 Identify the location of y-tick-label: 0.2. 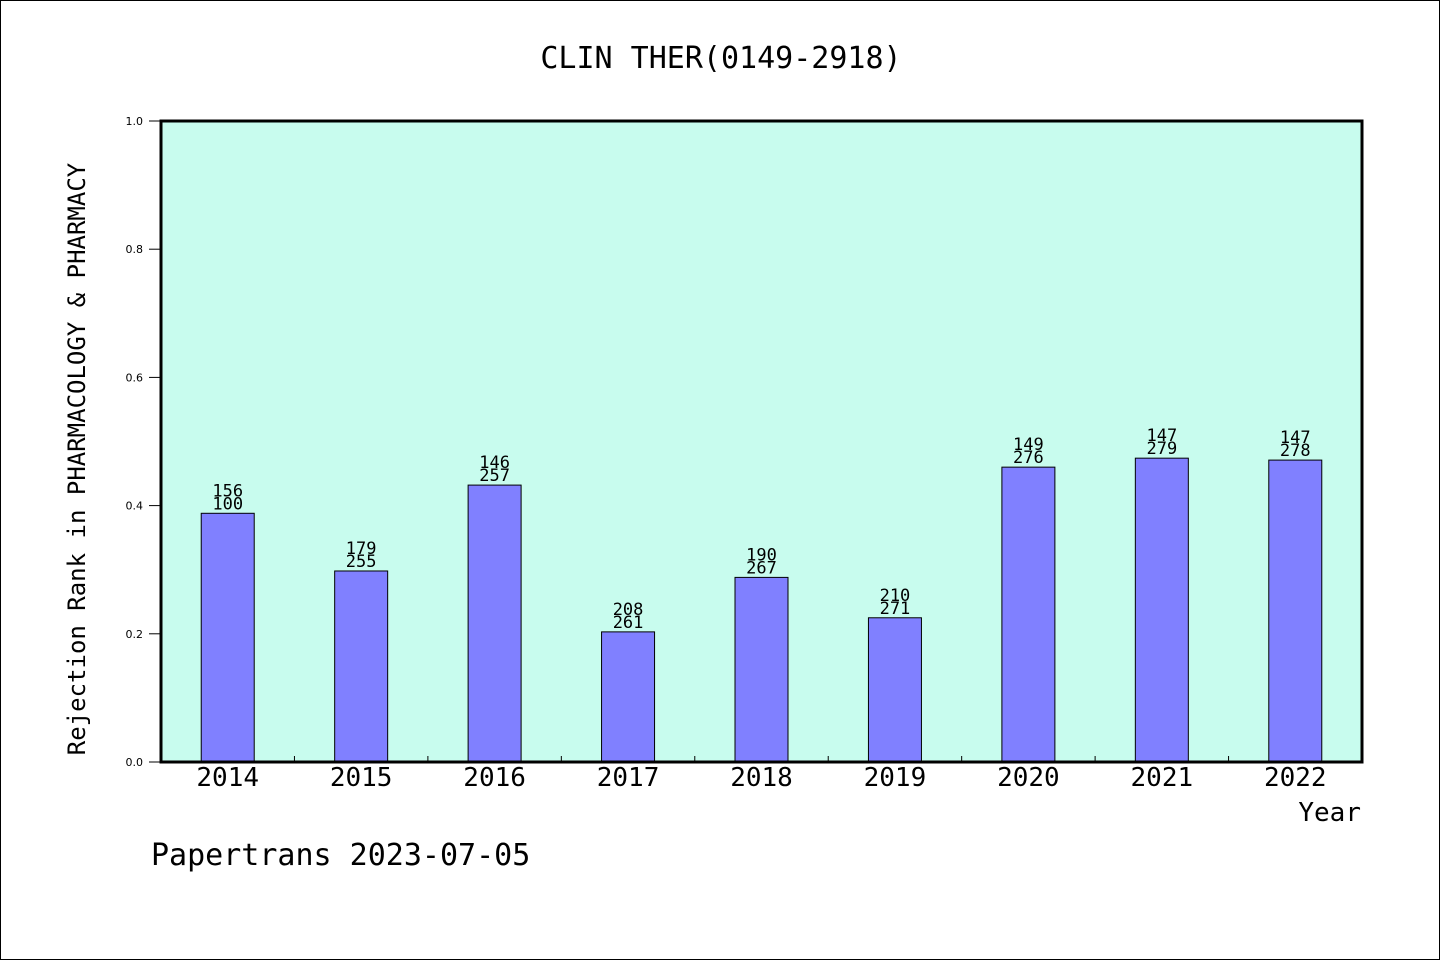
(135, 634).